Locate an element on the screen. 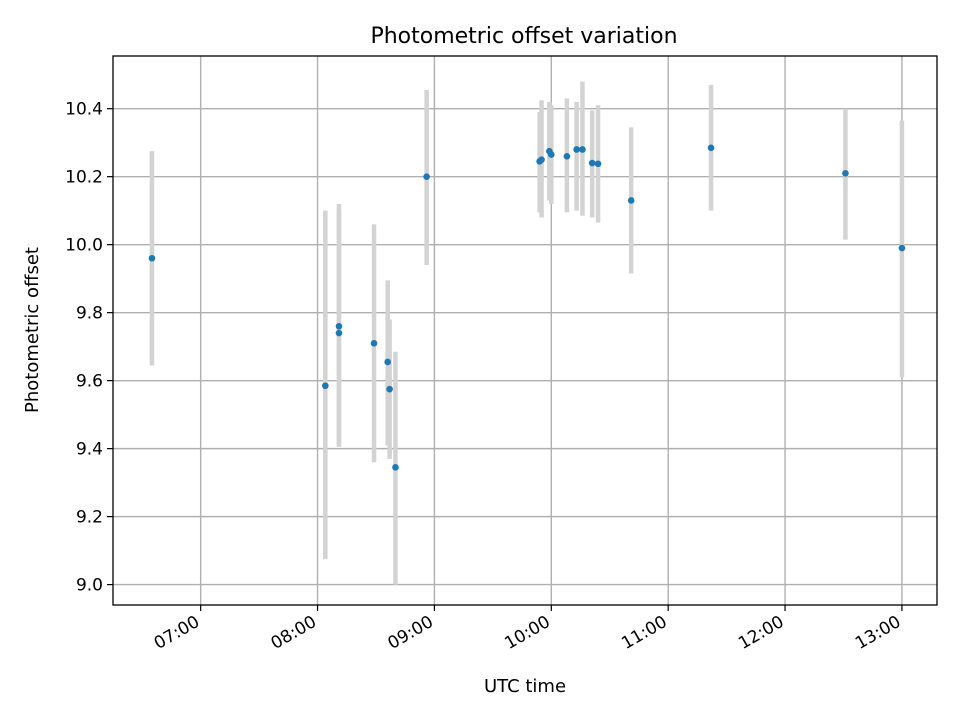 The width and height of the screenshot is (960, 720). y-axis-ticks: 9.0 9.2 9.4 9.6 9.8 10.0 10.2 10.4 is located at coordinates (89, 348).